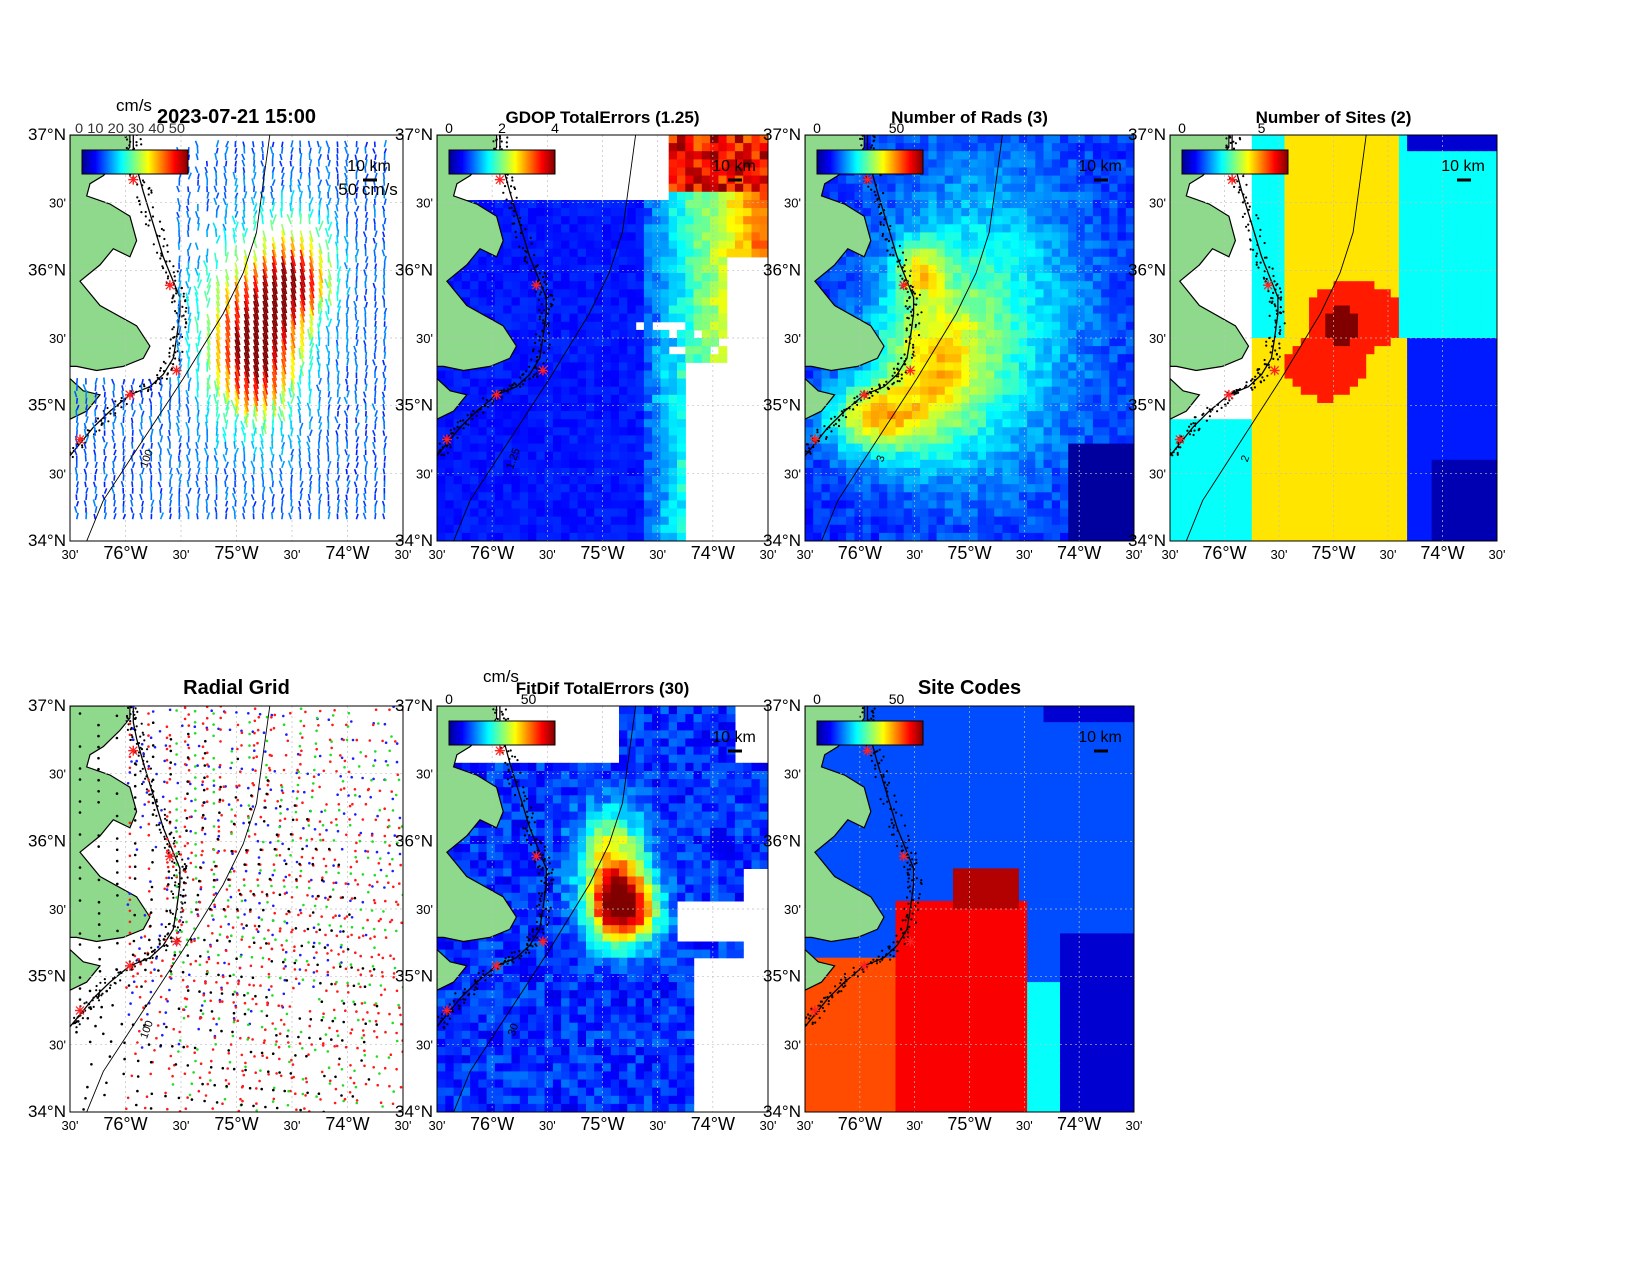 The width and height of the screenshot is (1650, 1275). Describe the element at coordinates (110, 824) in the screenshot. I see `mainland-land` at that location.